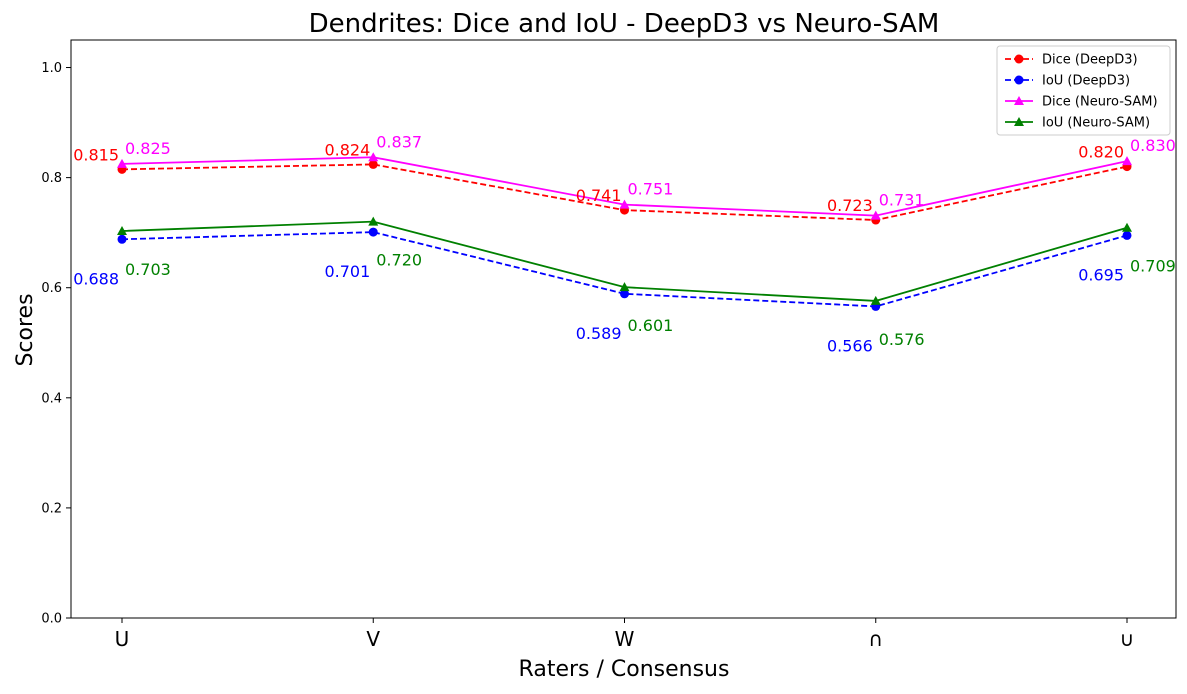 The width and height of the screenshot is (1187, 694). I want to click on legend-label: Dice (Neuro-SAM), so click(1100, 102).